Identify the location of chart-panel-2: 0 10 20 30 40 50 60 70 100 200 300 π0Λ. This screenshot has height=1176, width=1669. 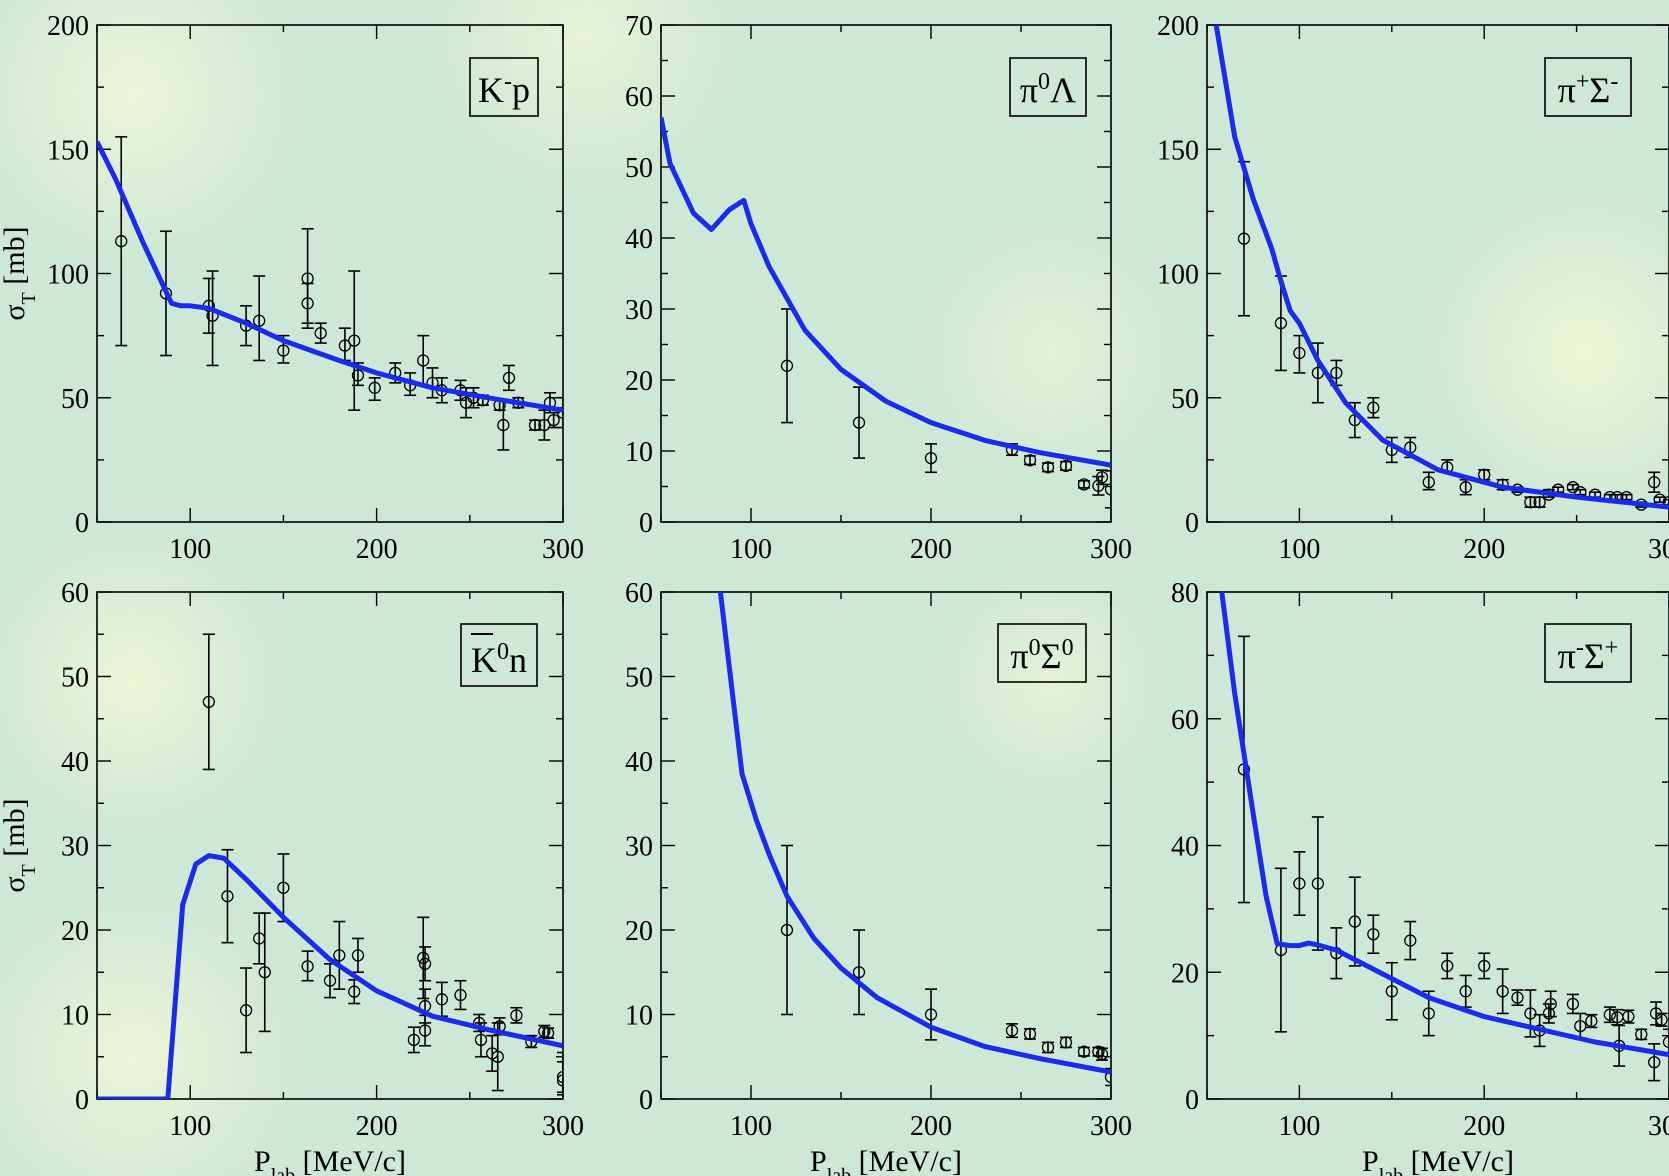
(878, 288).